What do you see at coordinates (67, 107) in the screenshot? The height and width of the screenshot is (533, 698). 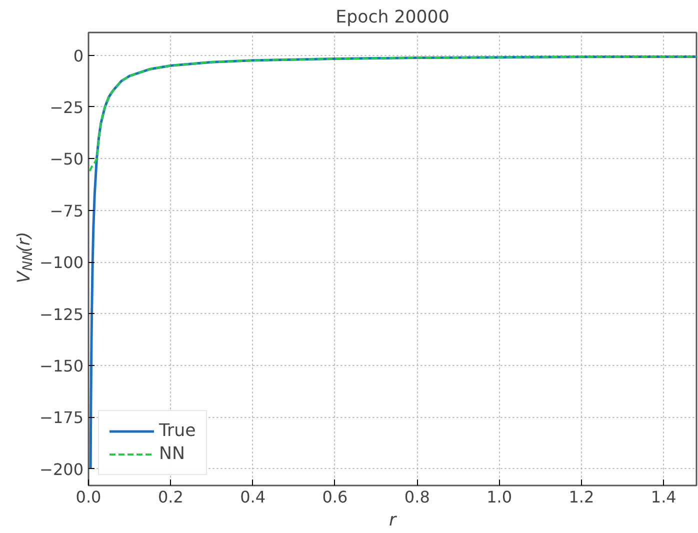 I see `y-tick-label: −25` at bounding box center [67, 107].